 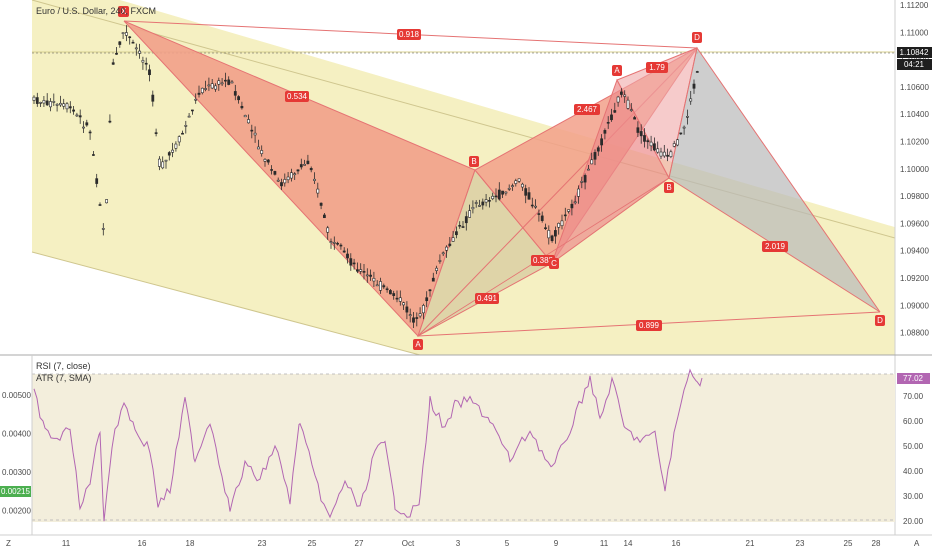 What do you see at coordinates (617, 70) in the screenshot?
I see `svg-text: A` at bounding box center [617, 70].